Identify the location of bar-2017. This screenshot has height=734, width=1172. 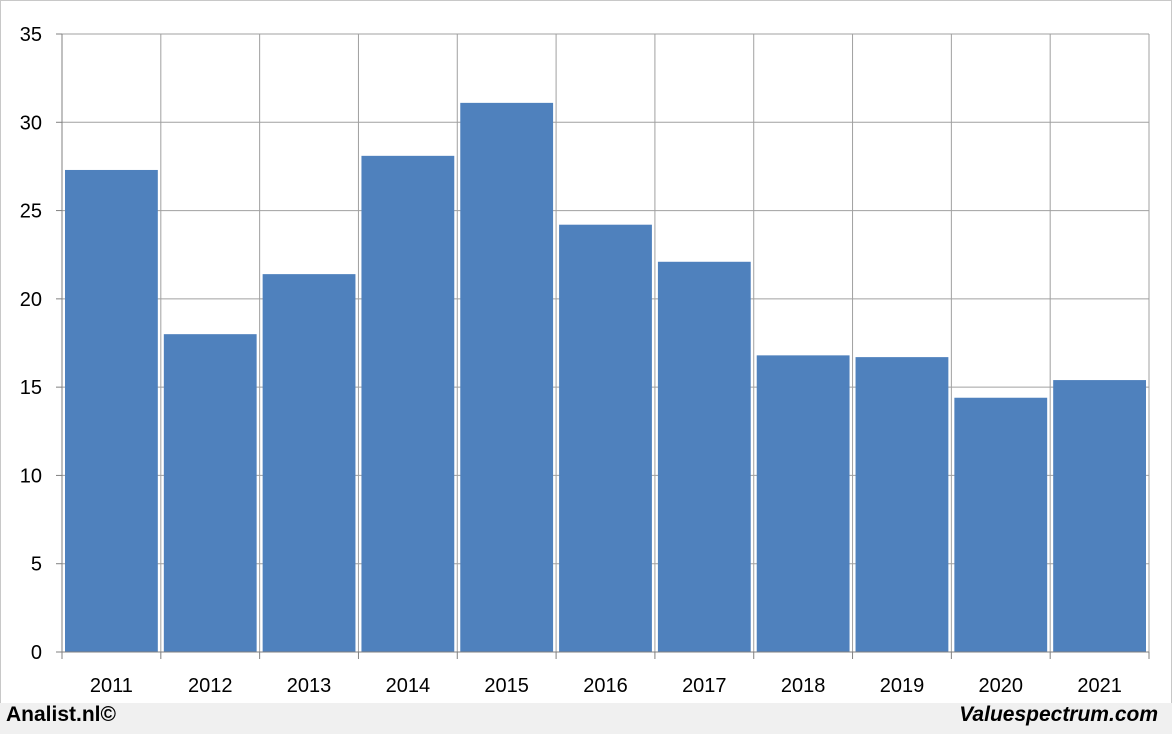
(704, 456).